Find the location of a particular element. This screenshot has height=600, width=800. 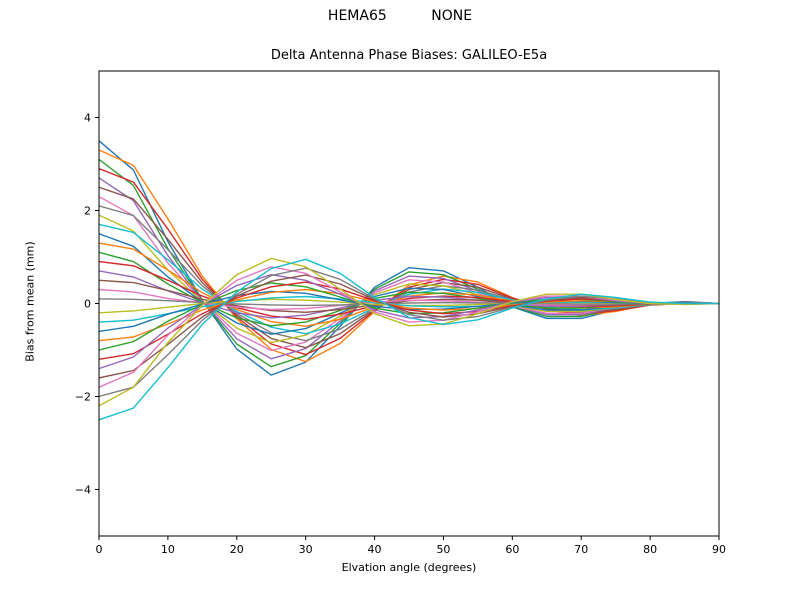

y-axis-label: Bias from mean (mm) is located at coordinates (30, 301).